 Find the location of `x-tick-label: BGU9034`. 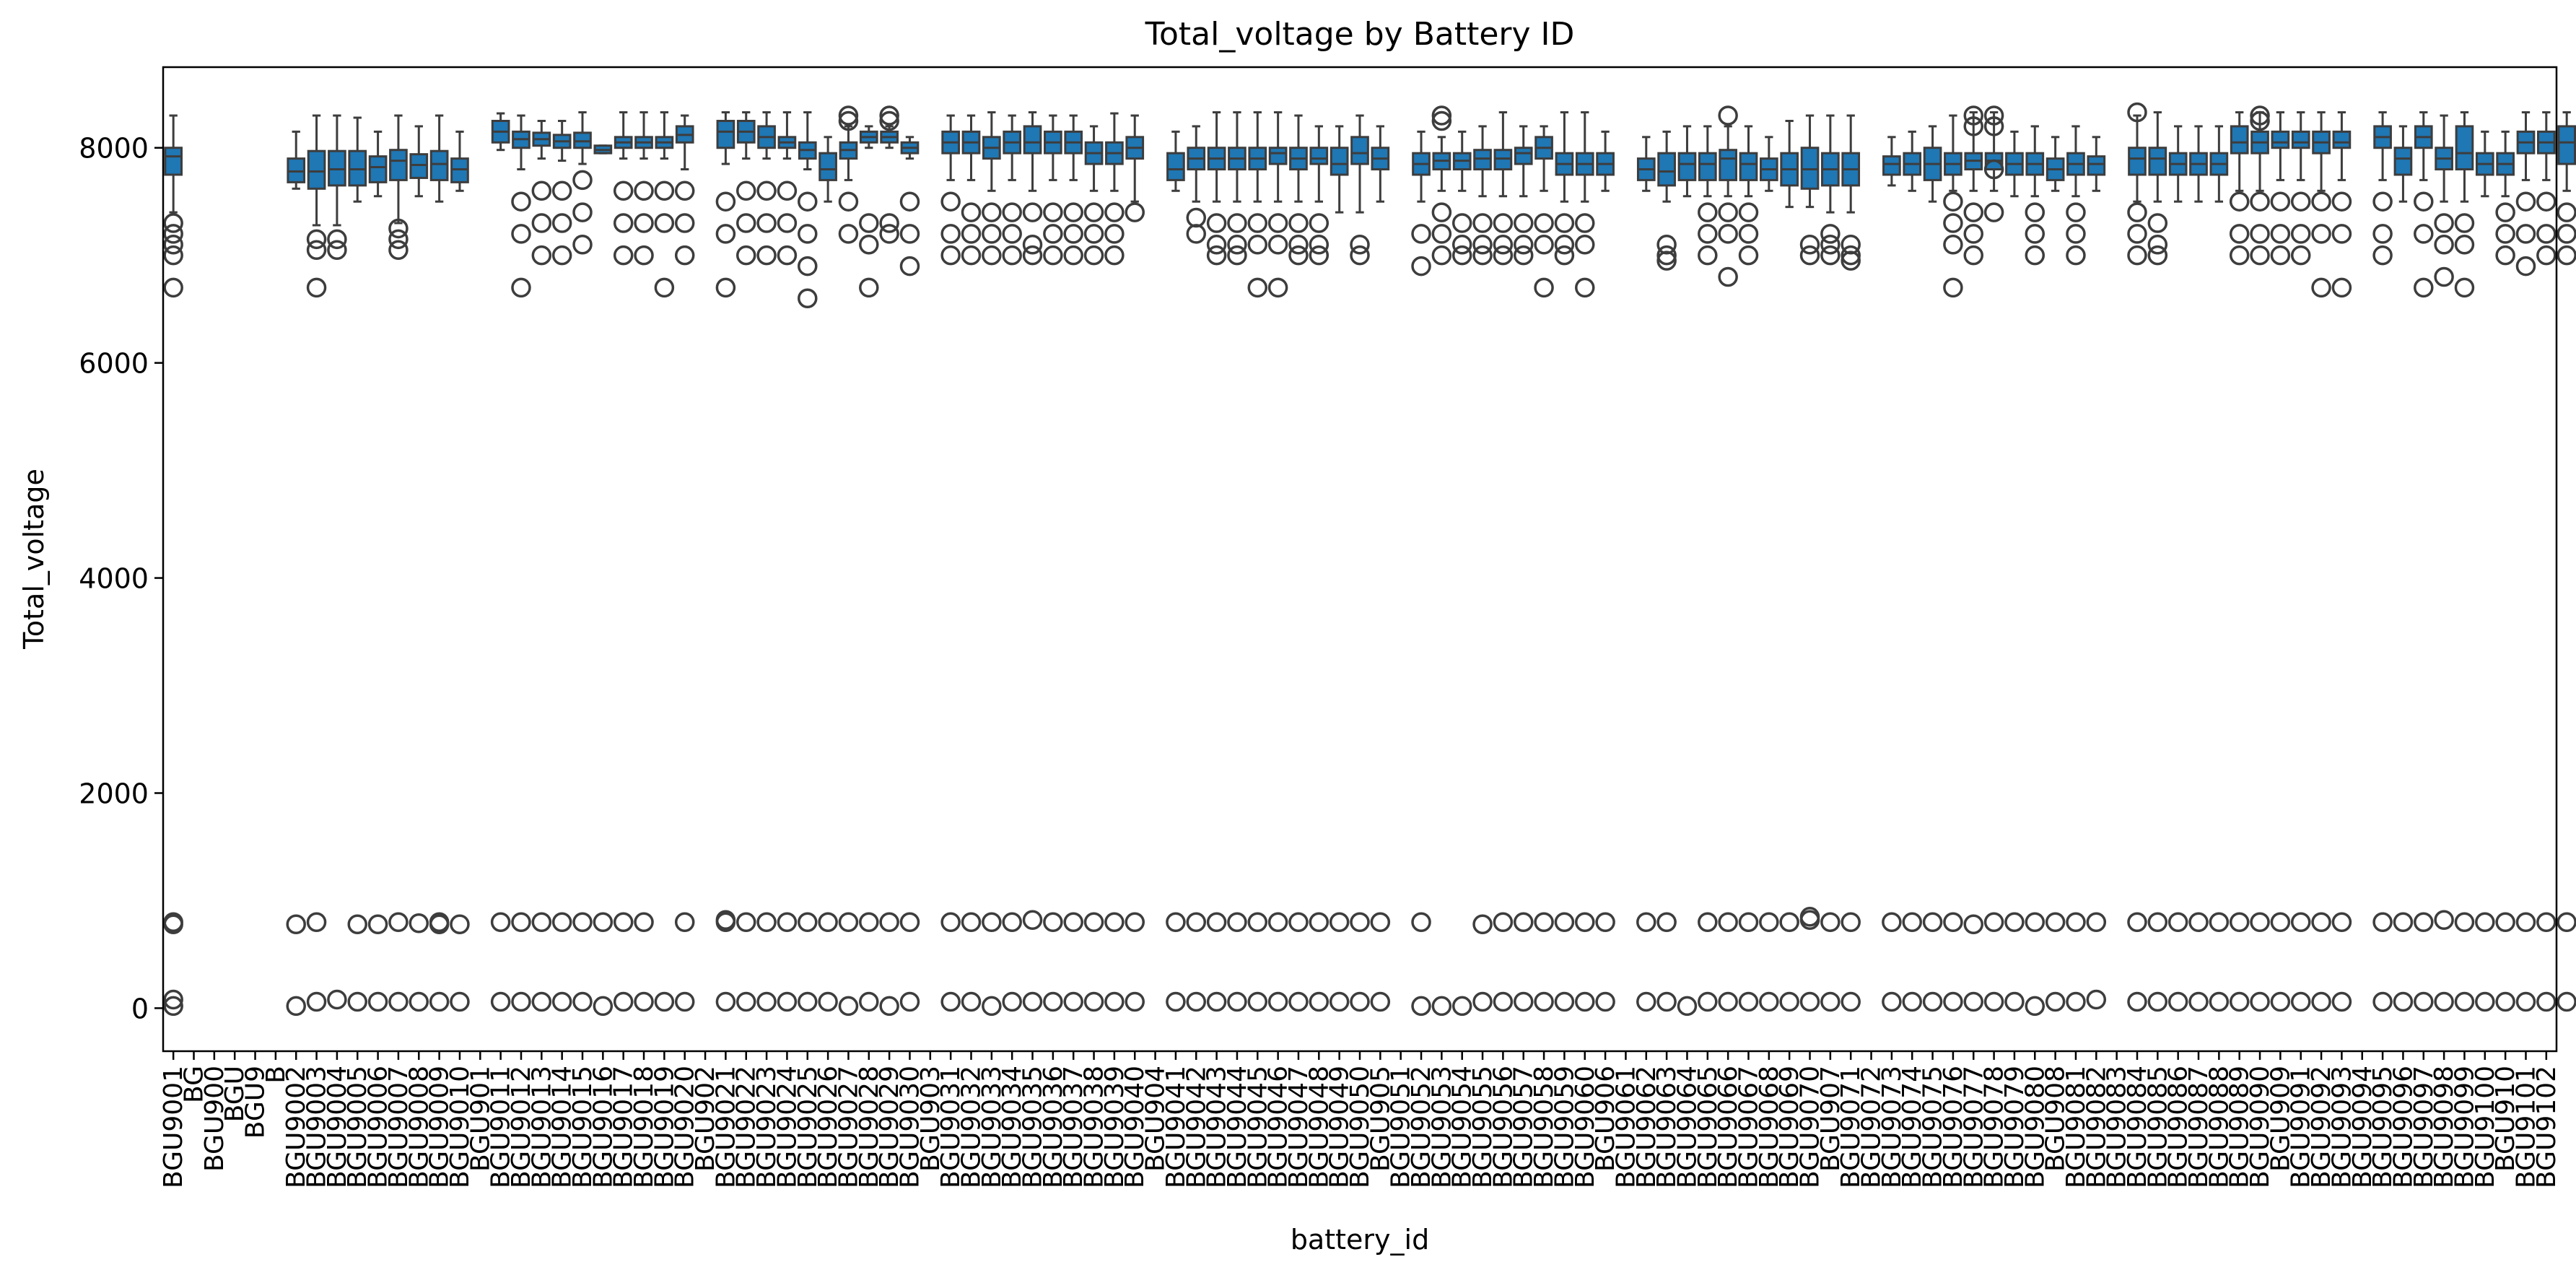

x-tick-label: BGU9034 is located at coordinates (1012, 1127).